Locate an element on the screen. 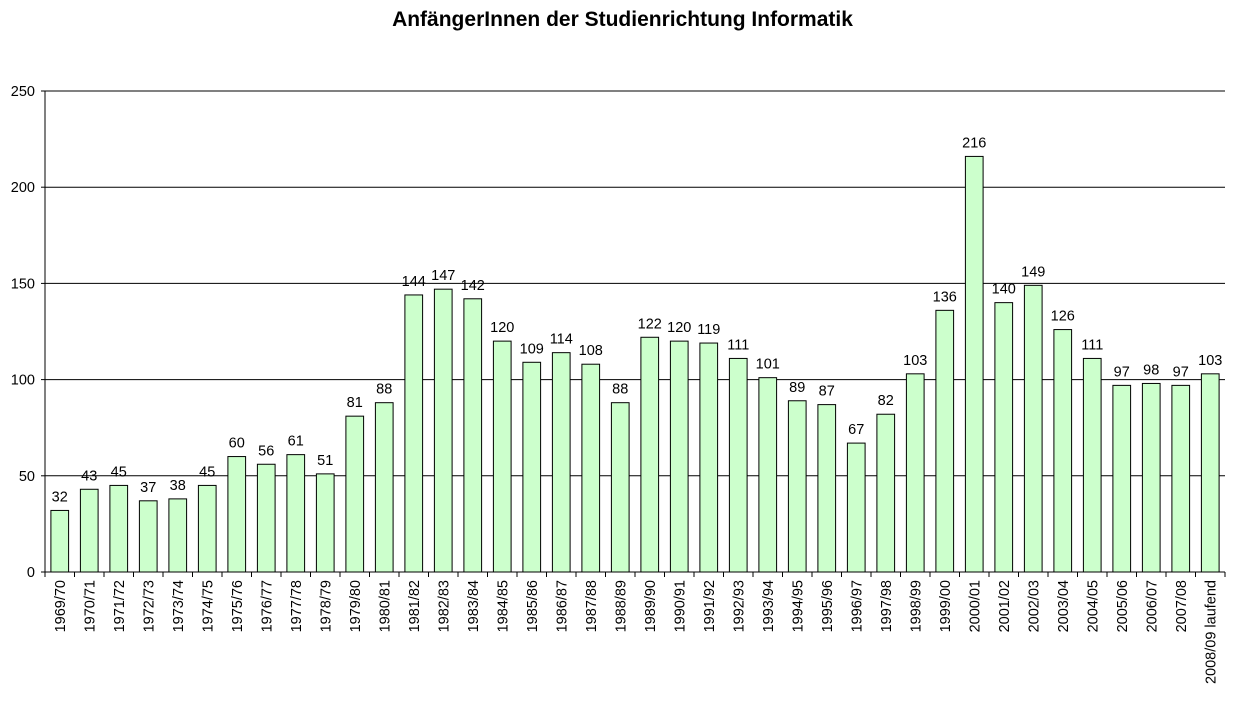 Image resolution: width=1235 pixels, height=703 pixels. data-label: 142 is located at coordinates (473, 286).